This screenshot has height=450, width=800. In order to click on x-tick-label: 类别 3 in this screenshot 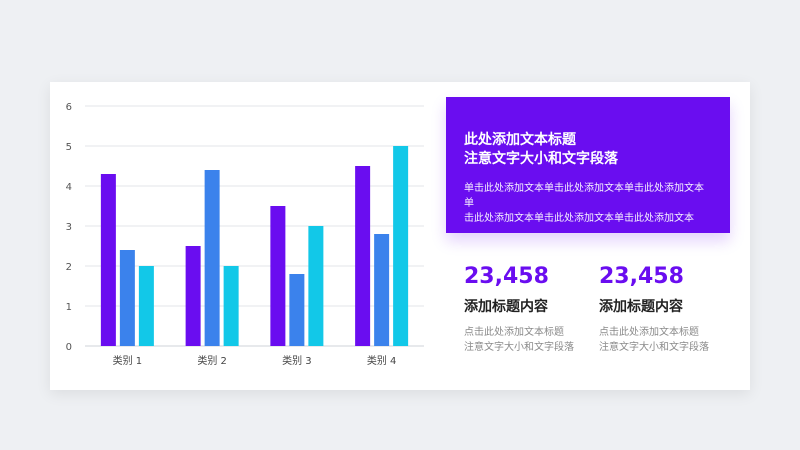, I will do `click(297, 360)`.